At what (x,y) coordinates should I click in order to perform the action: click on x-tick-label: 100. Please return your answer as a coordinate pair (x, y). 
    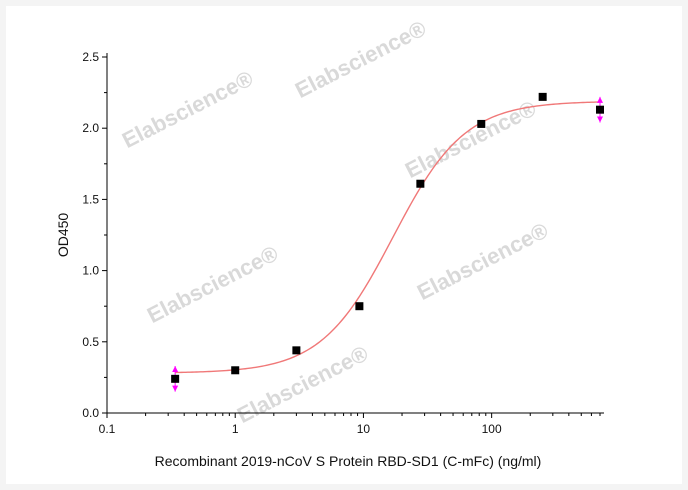
    Looking at the image, I should click on (492, 429).